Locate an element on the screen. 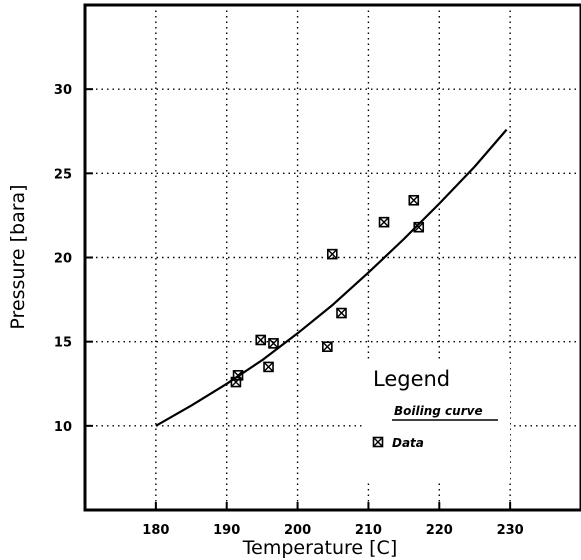 Image resolution: width=581 pixels, height=560 pixels. x-tick-label: 180 is located at coordinates (155, 530).